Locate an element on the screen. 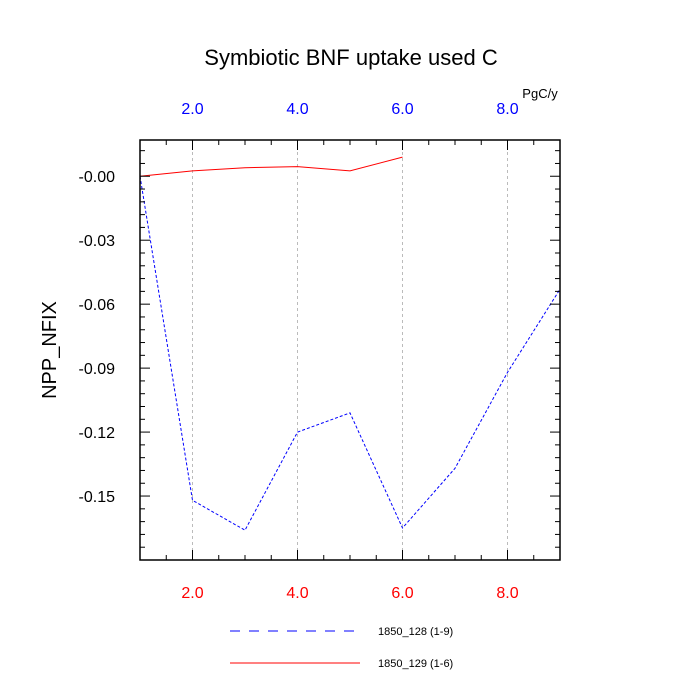 This screenshot has height=700, width=700. legend-label: 1850_129 (1-6) is located at coordinates (415, 664).